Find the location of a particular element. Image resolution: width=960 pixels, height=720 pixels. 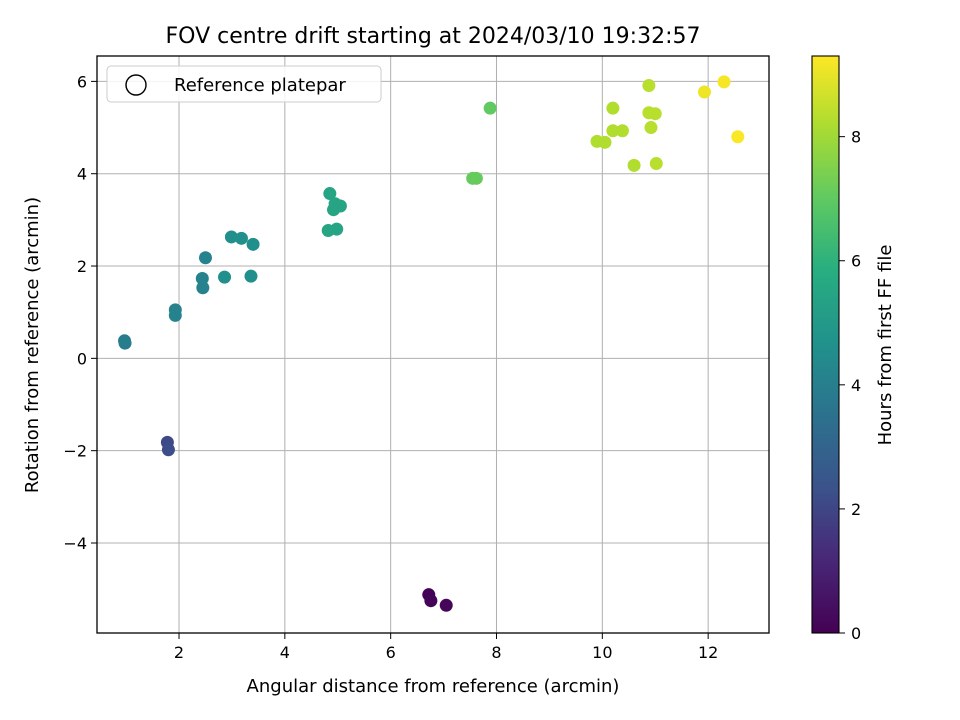

x-tick-label: 2 is located at coordinates (179, 652).